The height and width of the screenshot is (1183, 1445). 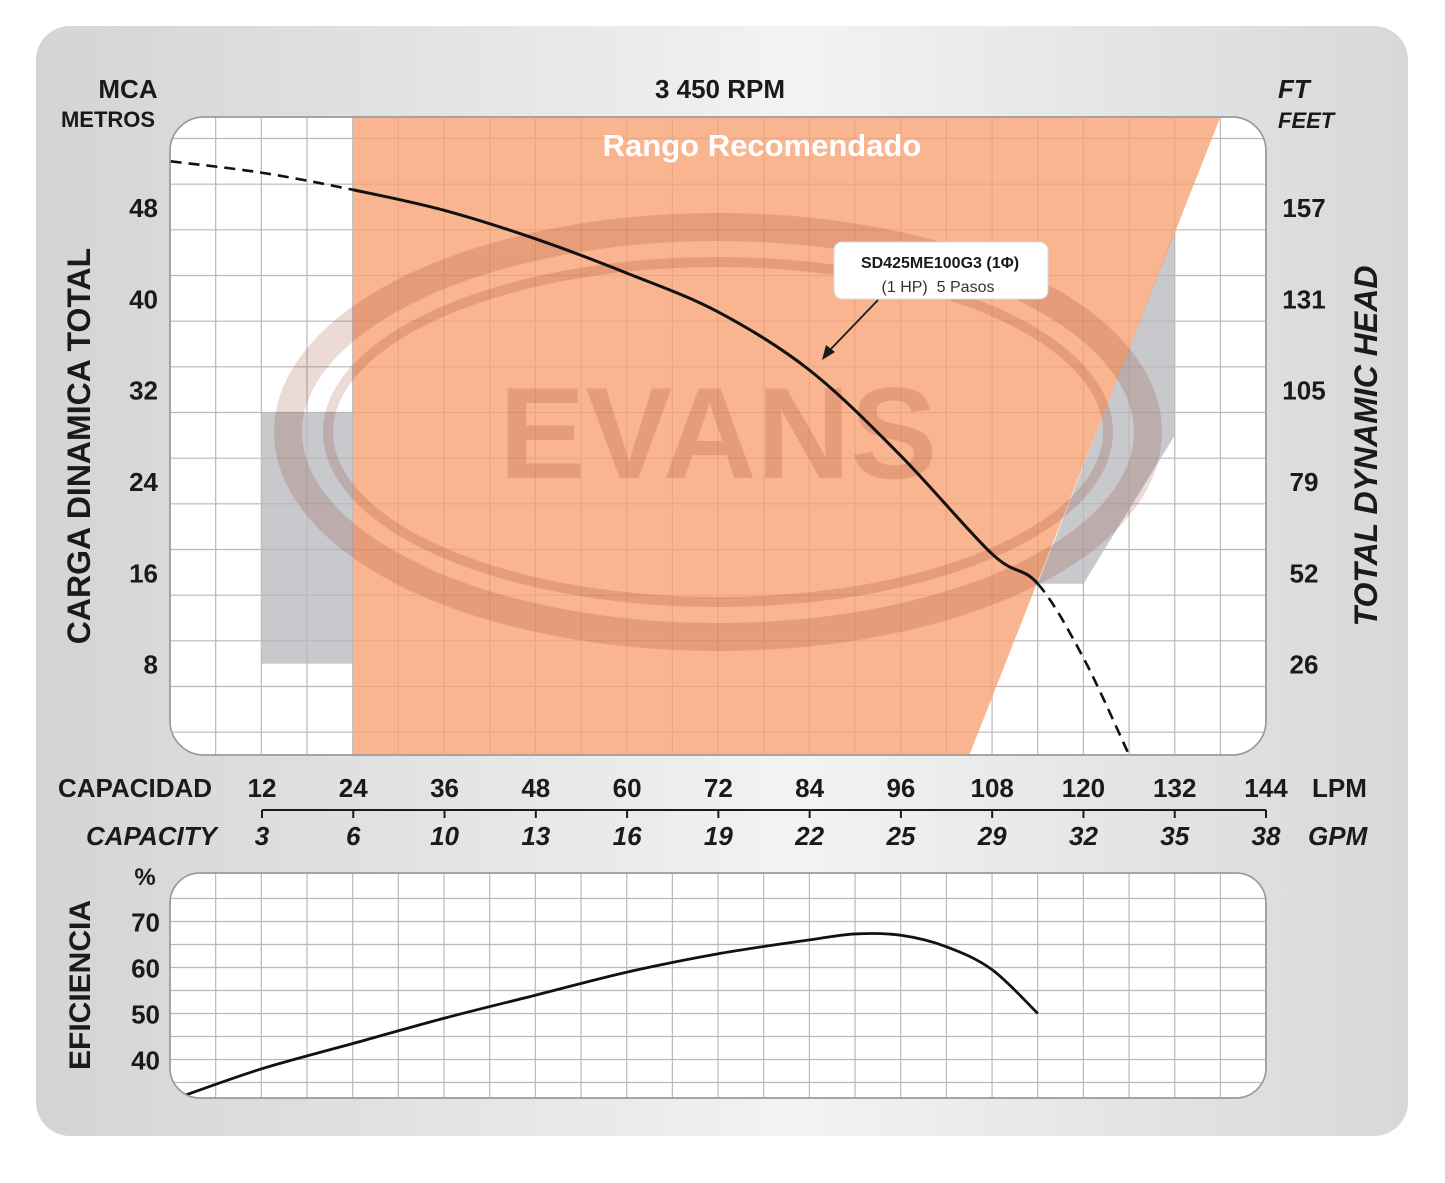 I want to click on x-tick-label-gpm: 3, so click(x=262, y=836).